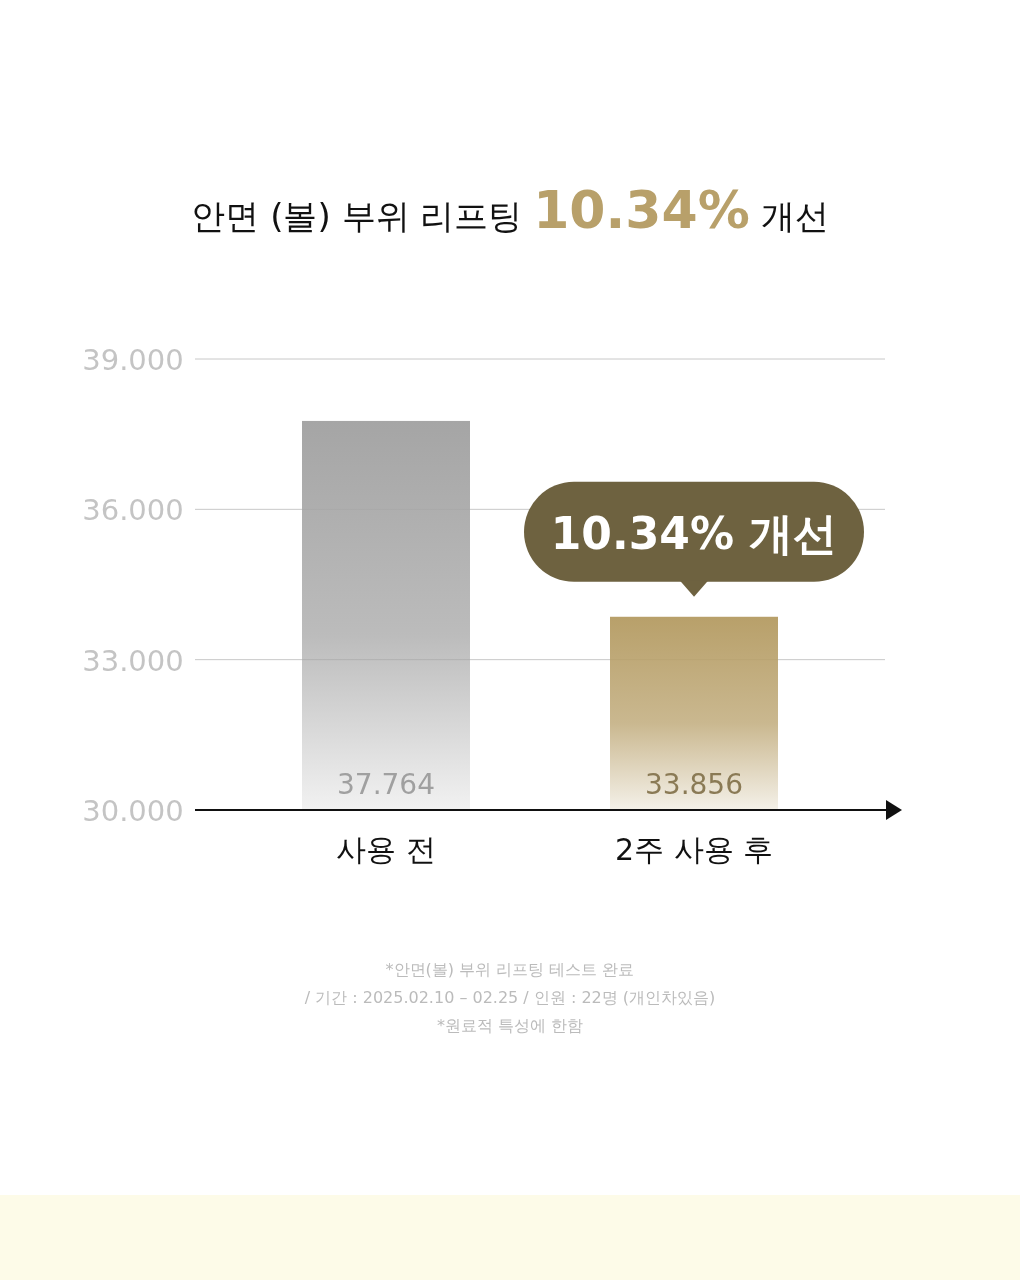  Describe the element at coordinates (510, 969) in the screenshot. I see `text: *안면(볼) 부위 리프팅 테스트 완료` at that location.